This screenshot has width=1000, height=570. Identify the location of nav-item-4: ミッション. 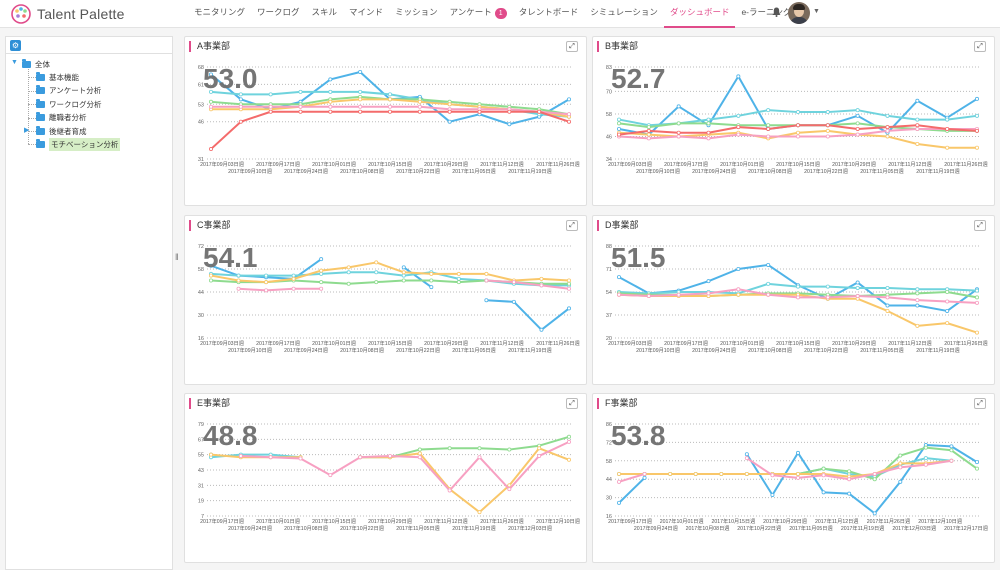
(416, 14).